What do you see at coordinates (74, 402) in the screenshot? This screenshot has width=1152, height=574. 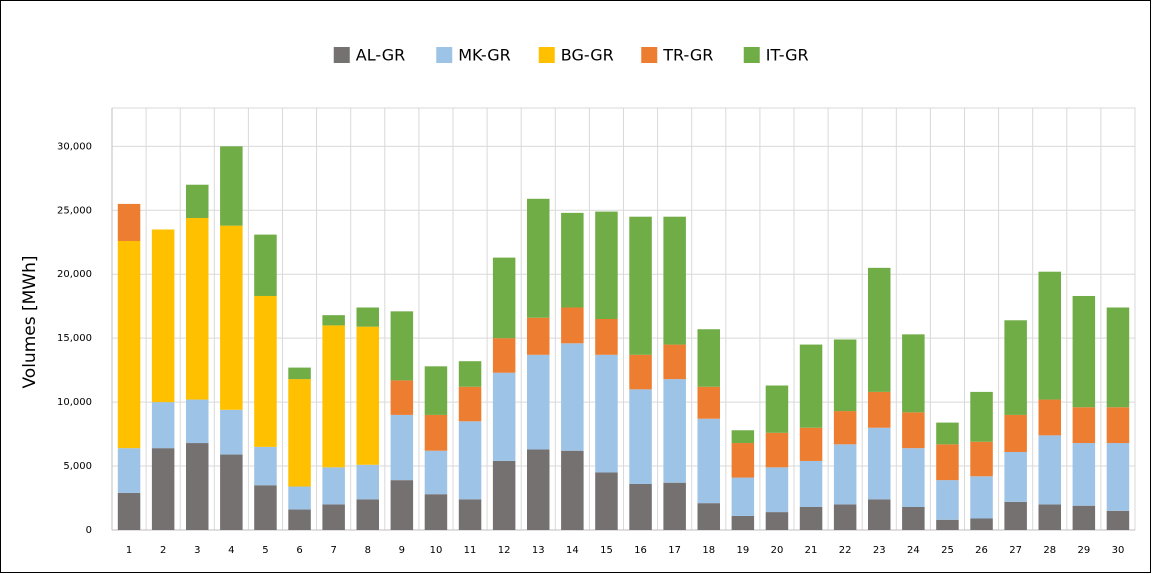 I see `y-tick-label: 10,000` at bounding box center [74, 402].